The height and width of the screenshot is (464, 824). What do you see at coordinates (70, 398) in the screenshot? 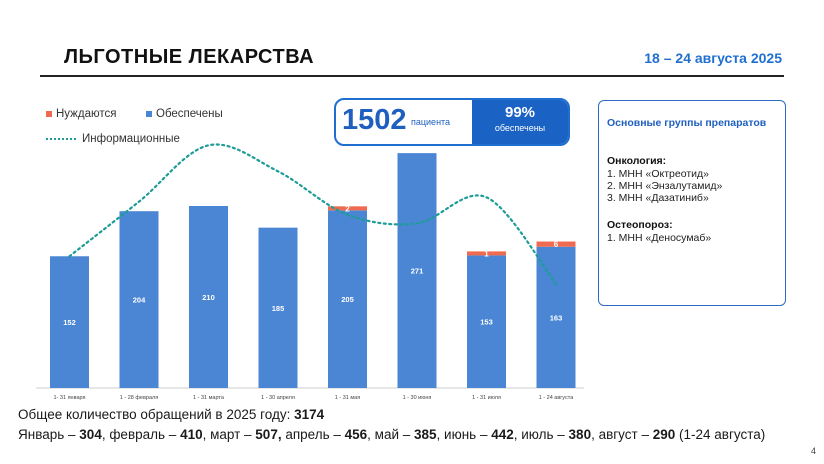
I see `x-tick-label: 1- 31 января` at bounding box center [70, 398].